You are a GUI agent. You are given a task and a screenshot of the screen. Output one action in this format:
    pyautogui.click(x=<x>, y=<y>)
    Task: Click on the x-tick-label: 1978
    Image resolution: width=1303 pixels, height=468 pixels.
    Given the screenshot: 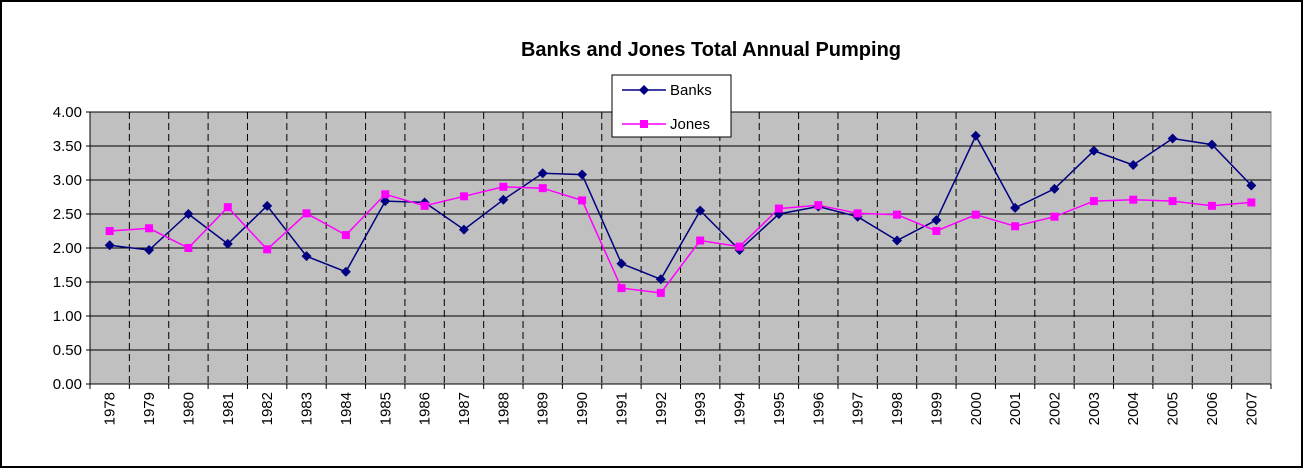 What is the action you would take?
    pyautogui.click(x=110, y=408)
    